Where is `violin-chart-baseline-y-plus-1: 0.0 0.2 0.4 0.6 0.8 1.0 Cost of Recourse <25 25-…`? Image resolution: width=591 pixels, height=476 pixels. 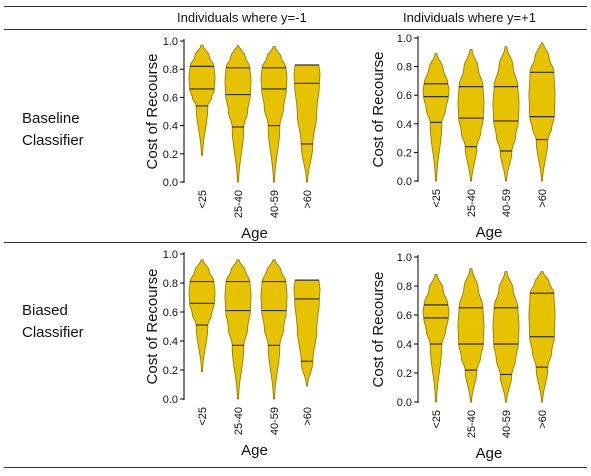 violin-chart-baseline-y-plus-1: 0.0 0.2 0.4 0.6 0.8 1.0 Cost of Recourse <25 25-… is located at coordinates (463, 137).